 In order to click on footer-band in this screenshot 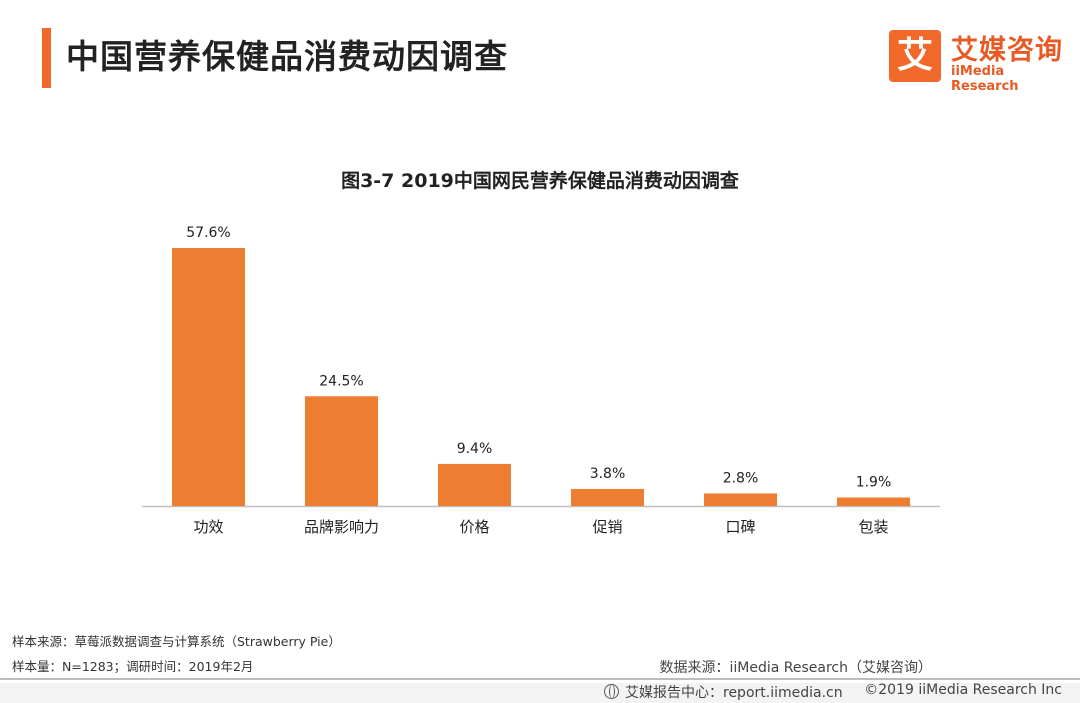, I will do `click(540, 693)`.